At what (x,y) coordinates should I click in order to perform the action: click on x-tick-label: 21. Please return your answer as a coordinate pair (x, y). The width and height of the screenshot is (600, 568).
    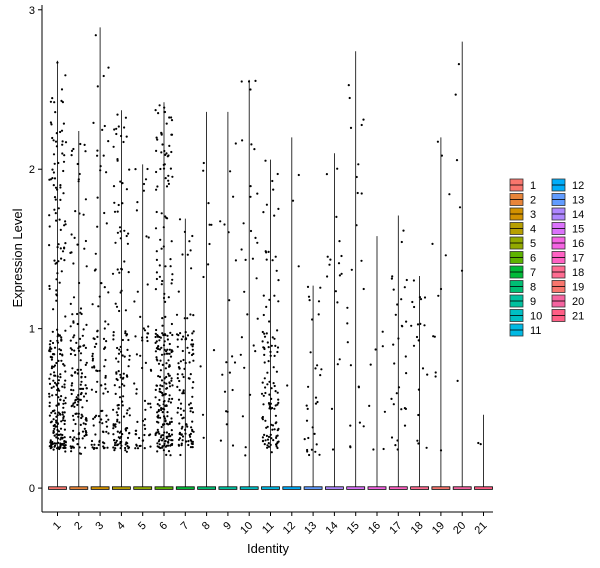
    Looking at the image, I should click on (480, 528).